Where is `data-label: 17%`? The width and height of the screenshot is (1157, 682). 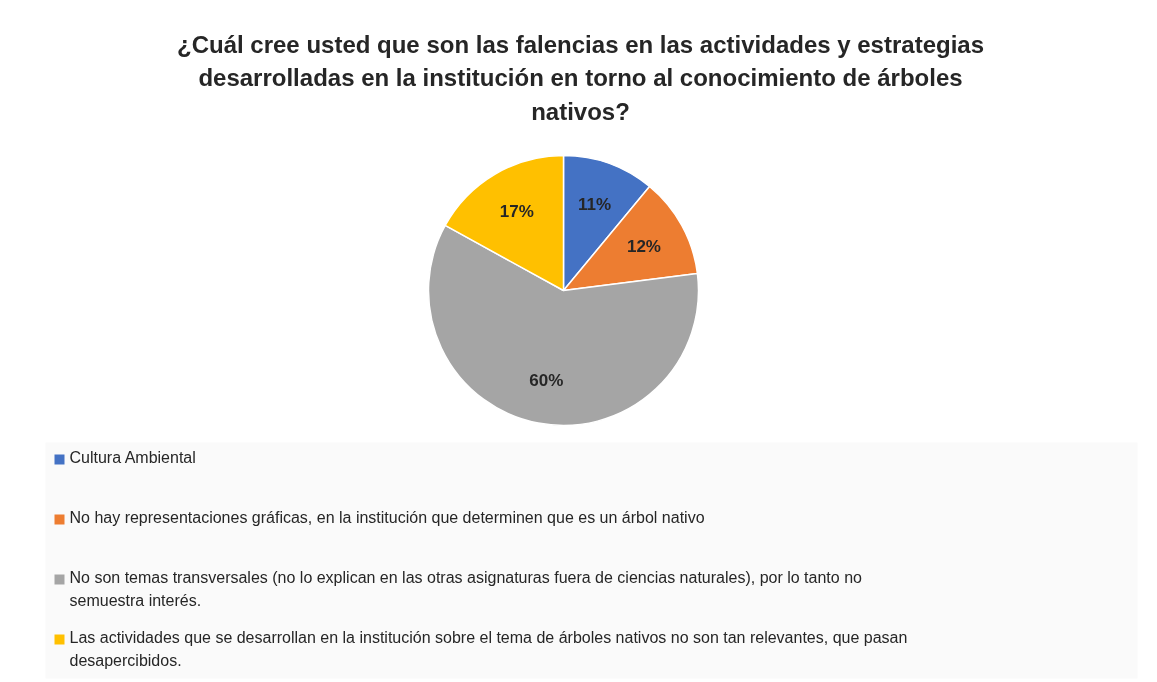
data-label: 17% is located at coordinates (516, 211).